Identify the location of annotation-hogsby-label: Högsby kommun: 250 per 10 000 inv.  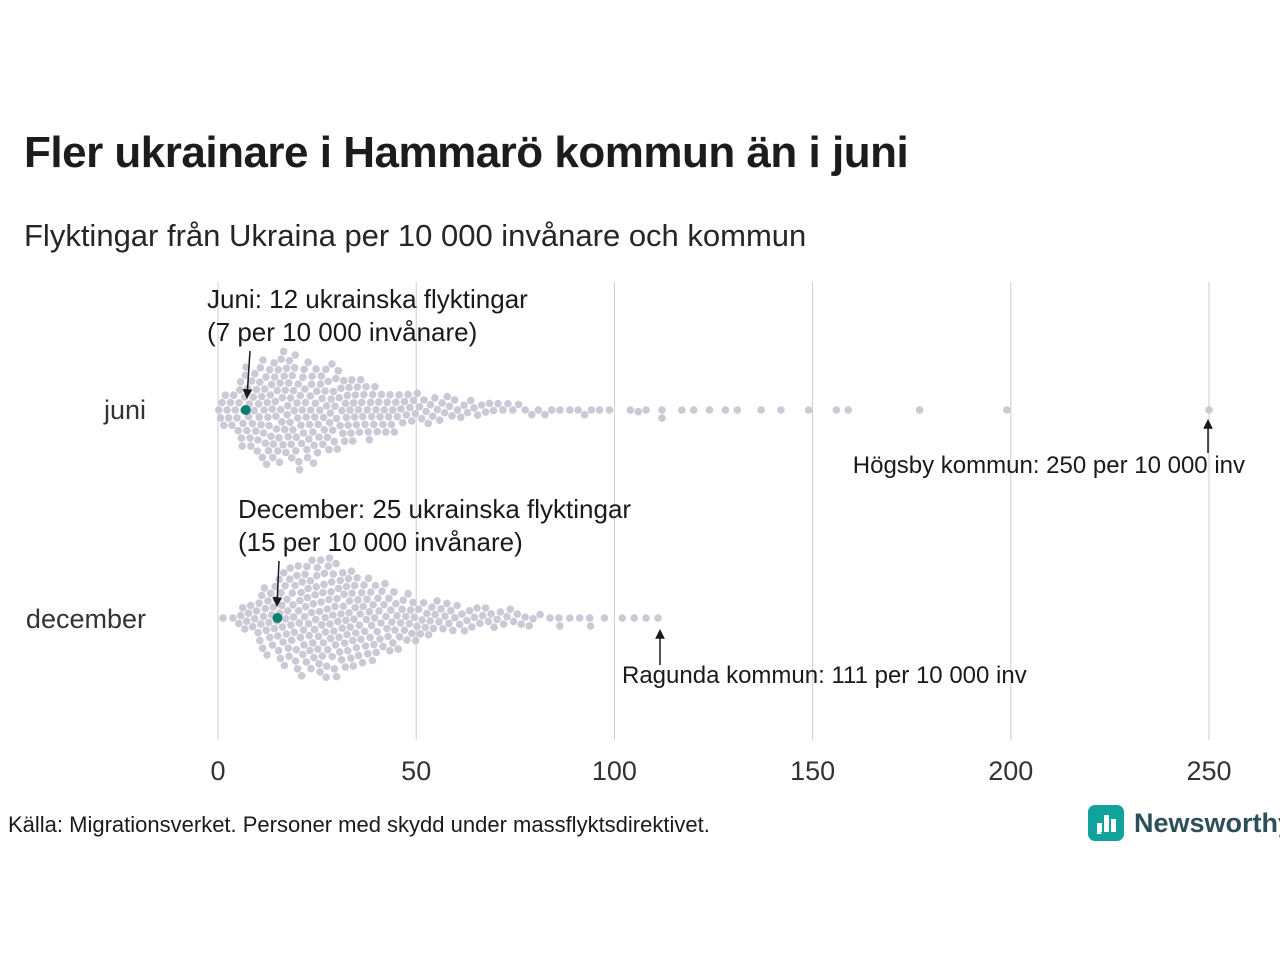
(1049, 465).